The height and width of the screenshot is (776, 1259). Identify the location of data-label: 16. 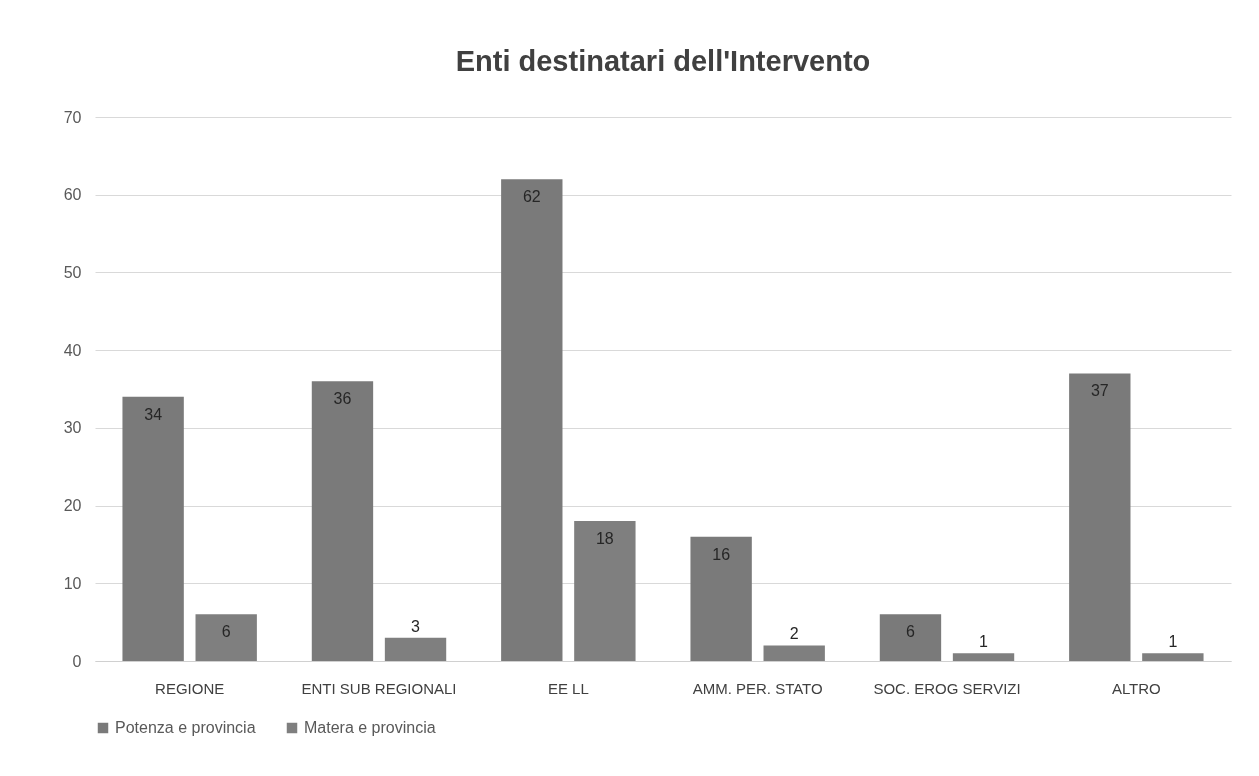
(721, 554).